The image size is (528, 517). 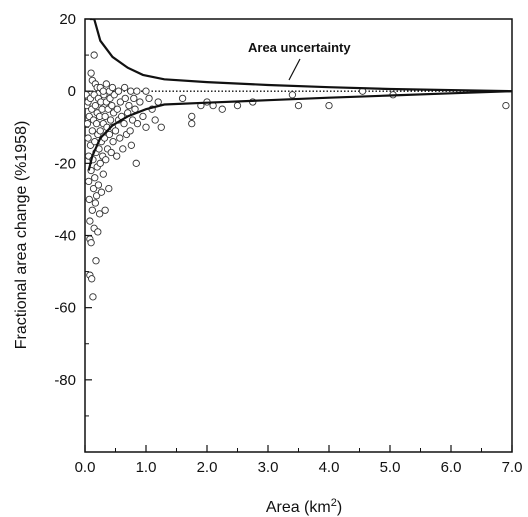 I want to click on uncertainty-lower-curve, so click(x=299, y=130).